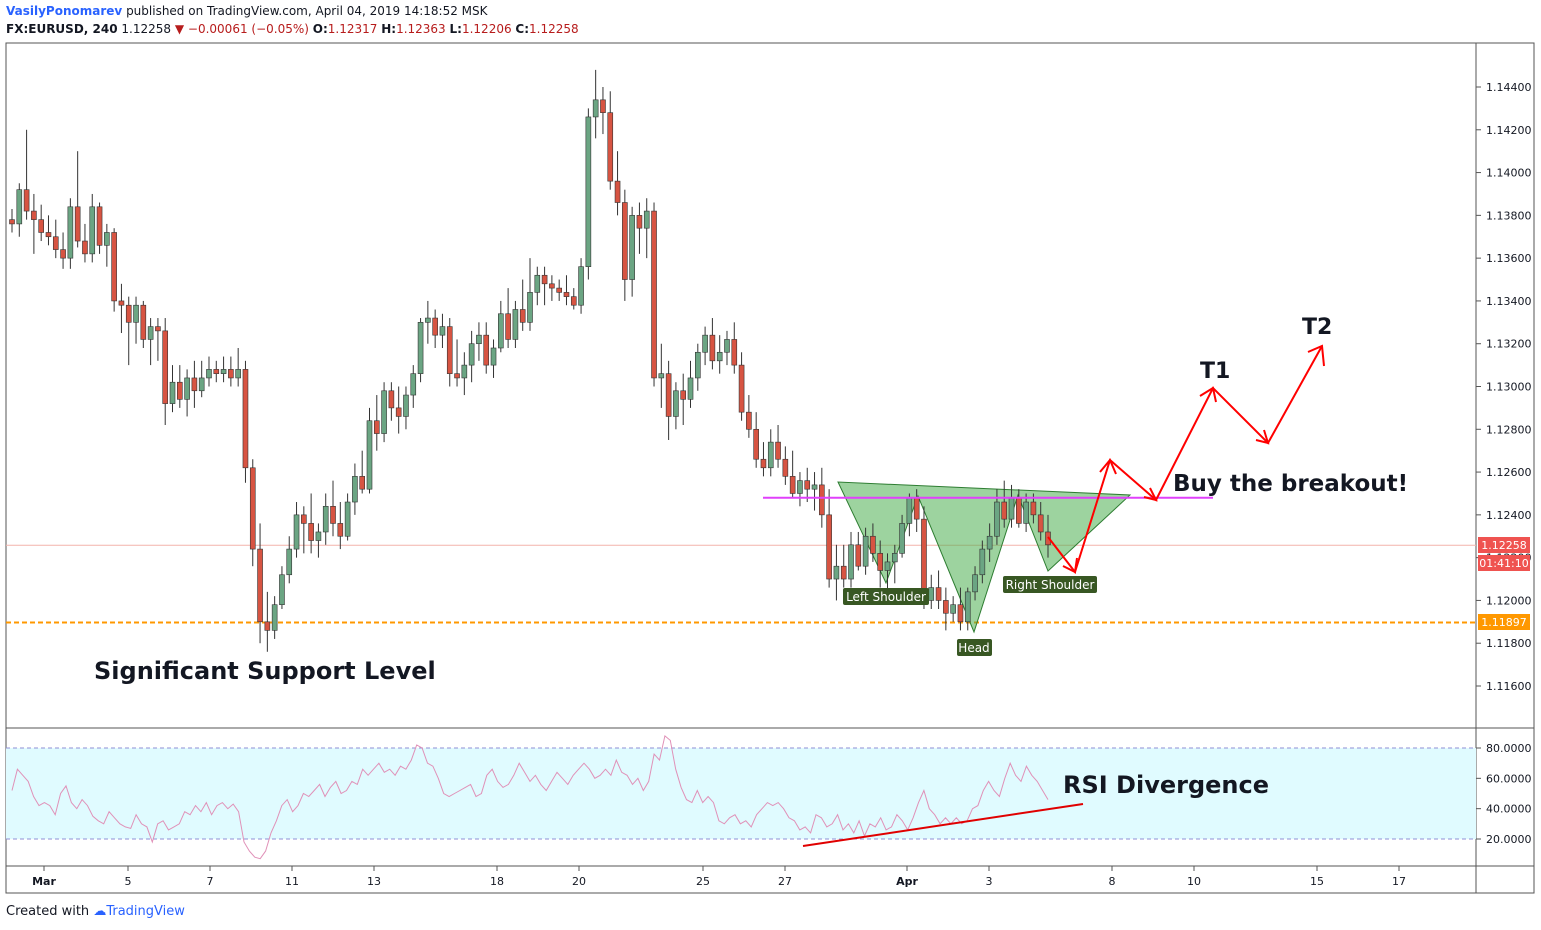 This screenshot has width=1541, height=930. What do you see at coordinates (703, 881) in the screenshot?
I see `time-tick-label: 25` at bounding box center [703, 881].